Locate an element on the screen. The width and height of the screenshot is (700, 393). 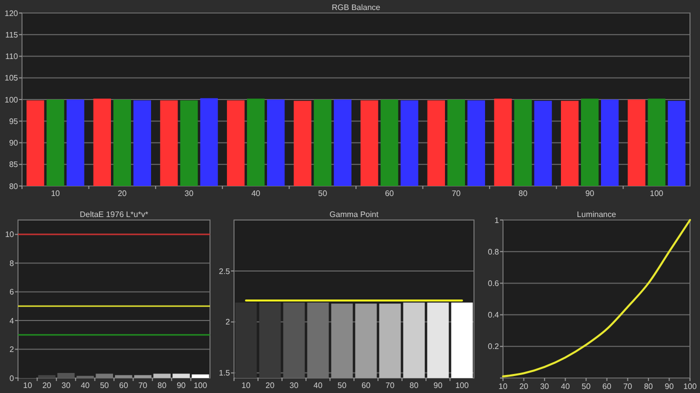
y-tick-label: 0.4 is located at coordinates (494, 315).